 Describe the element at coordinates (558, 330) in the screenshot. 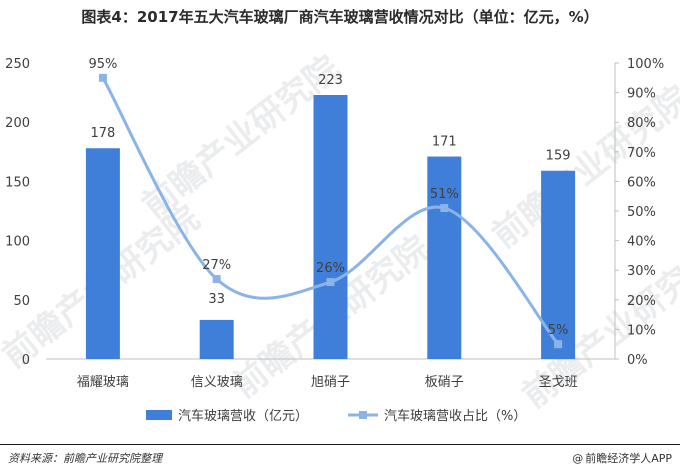

I see `line-data-label: 5%` at that location.